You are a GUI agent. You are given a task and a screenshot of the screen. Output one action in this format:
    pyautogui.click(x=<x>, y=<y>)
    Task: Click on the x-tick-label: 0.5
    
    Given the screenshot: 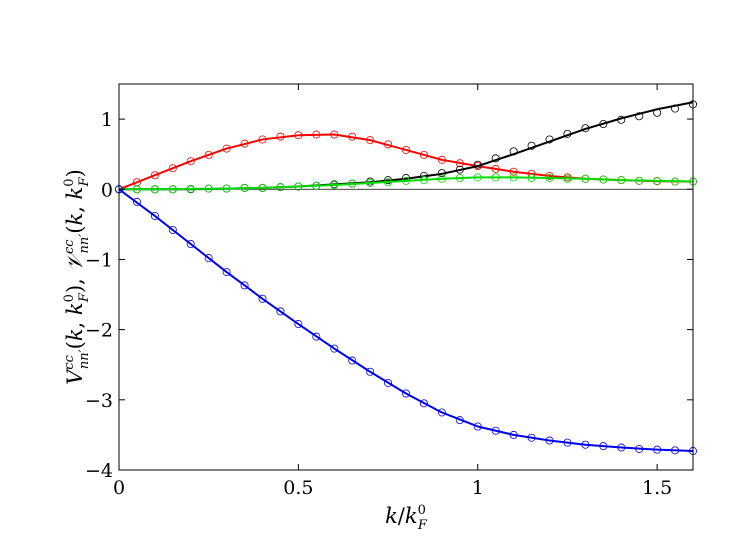 What is the action you would take?
    pyautogui.click(x=298, y=488)
    